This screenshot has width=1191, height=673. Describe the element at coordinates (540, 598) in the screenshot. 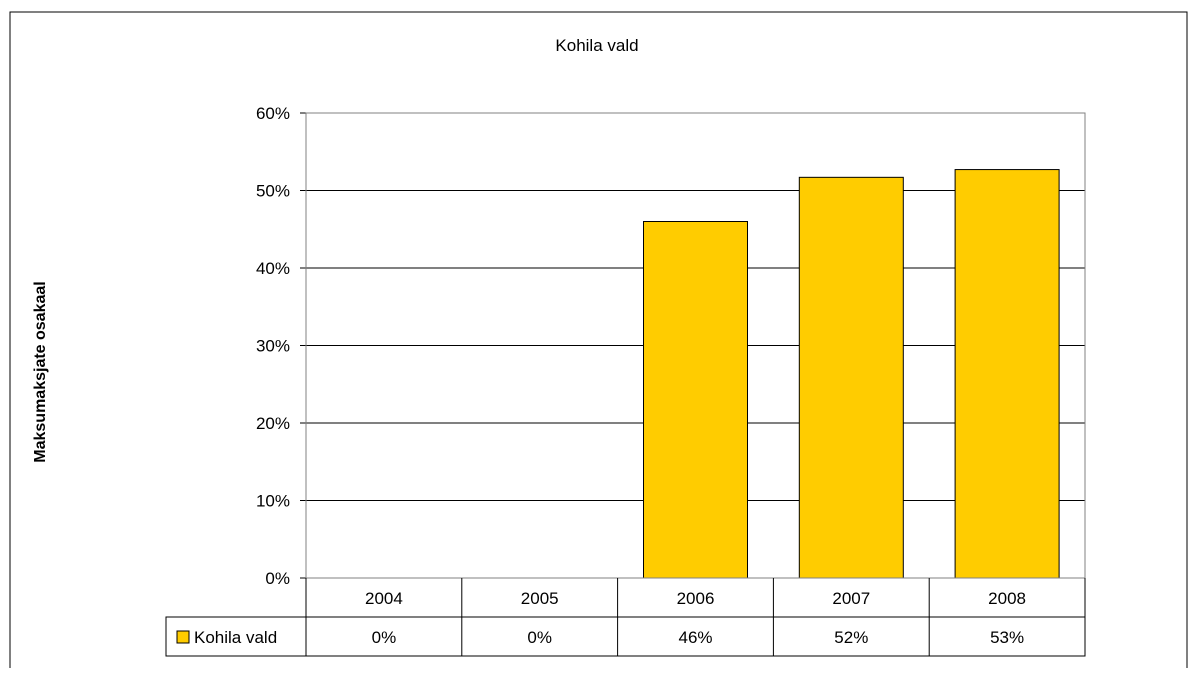

I see `table-category-label: 2005` at that location.